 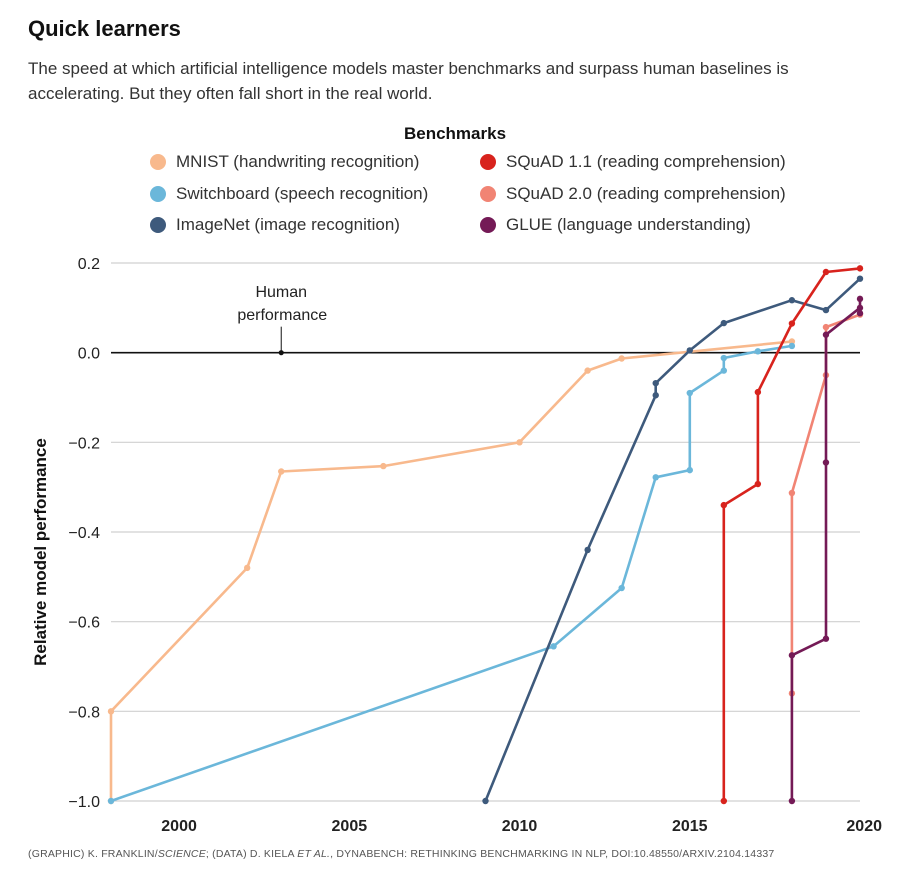 What do you see at coordinates (84, 623) in the screenshot?
I see `y-tick-label: −0.6` at bounding box center [84, 623].